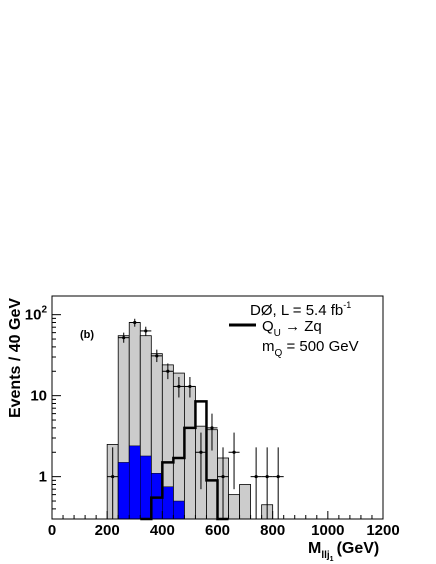  I want to click on x-axis-label-unit: (GeV), so click(358, 548).